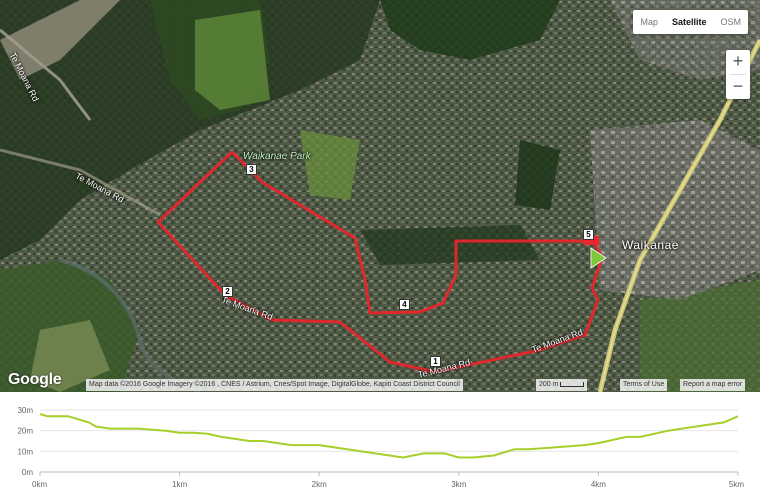 Image resolution: width=768 pixels, height=496 pixels. I want to click on map-type-map: Map, so click(649, 22).